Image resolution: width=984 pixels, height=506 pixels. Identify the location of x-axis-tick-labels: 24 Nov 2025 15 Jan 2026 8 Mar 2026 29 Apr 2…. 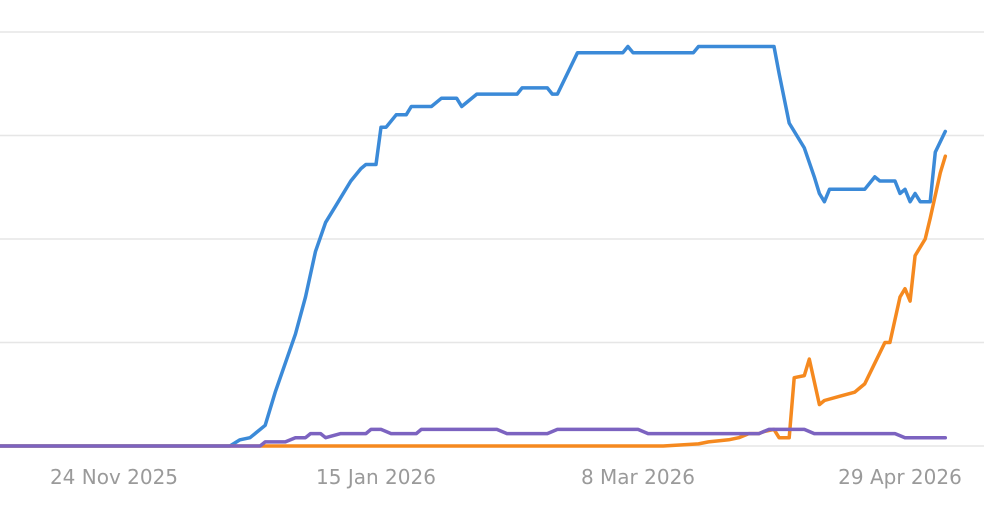
(506, 477).